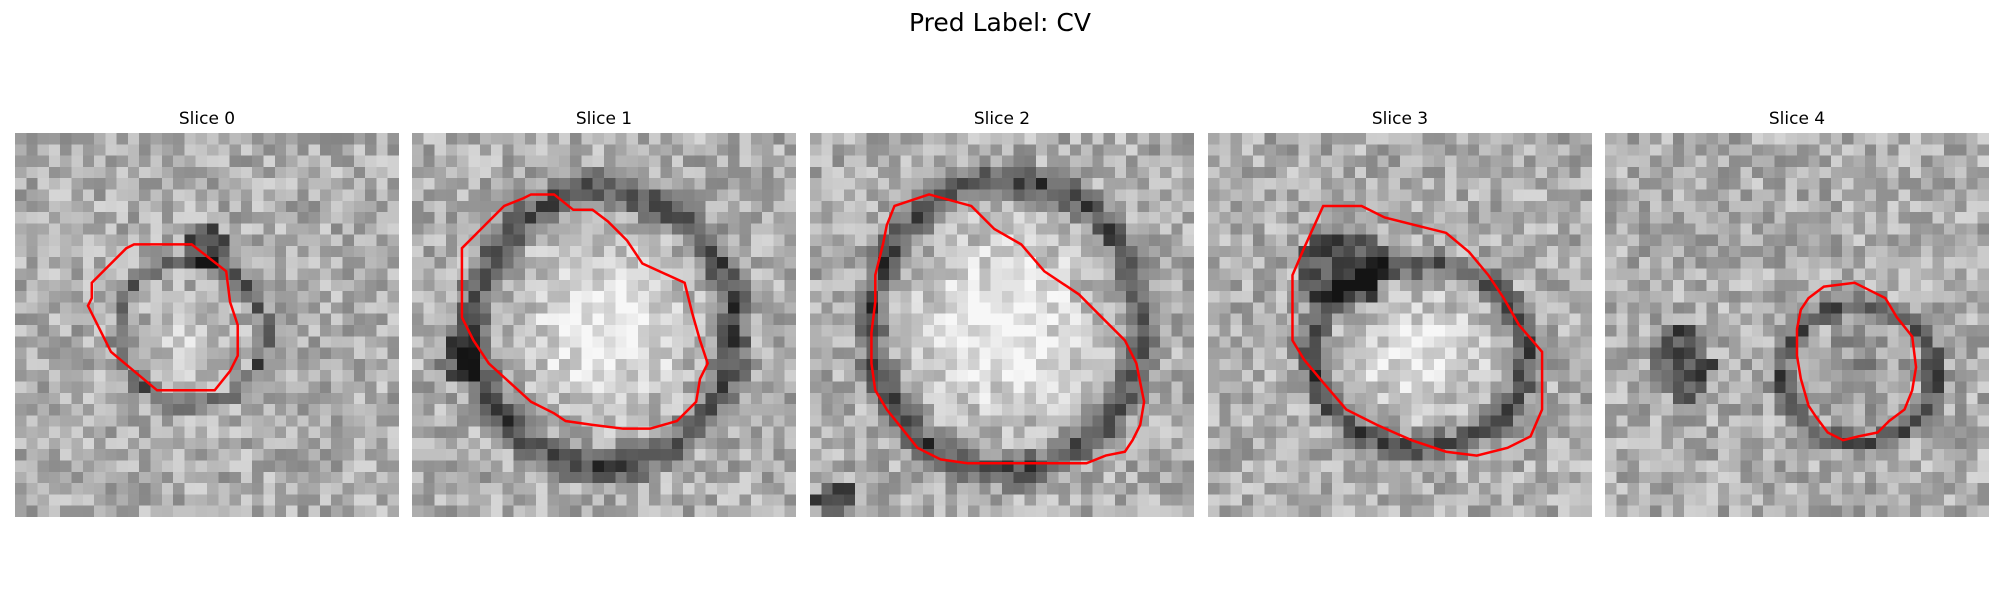  What do you see at coordinates (207, 119) in the screenshot?
I see `slice-title: Slice 0` at bounding box center [207, 119].